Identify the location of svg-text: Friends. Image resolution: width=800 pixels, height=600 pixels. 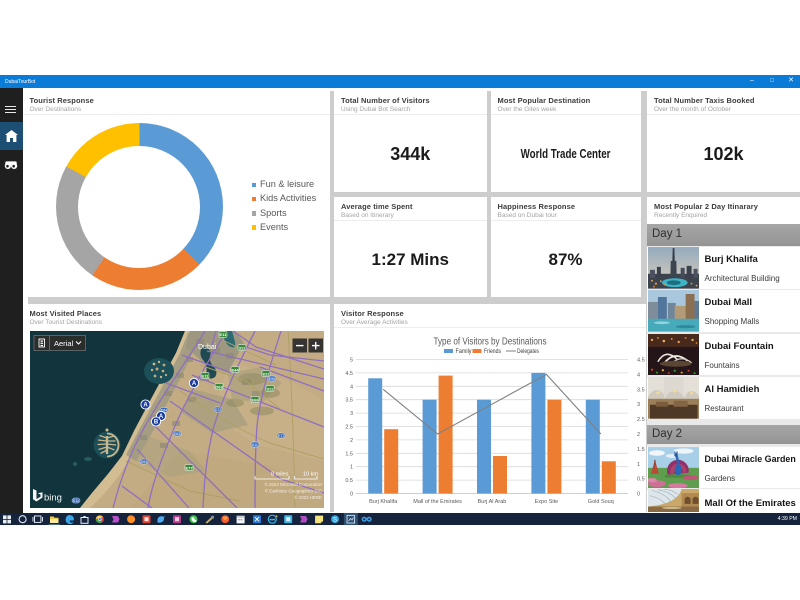
(492, 351).